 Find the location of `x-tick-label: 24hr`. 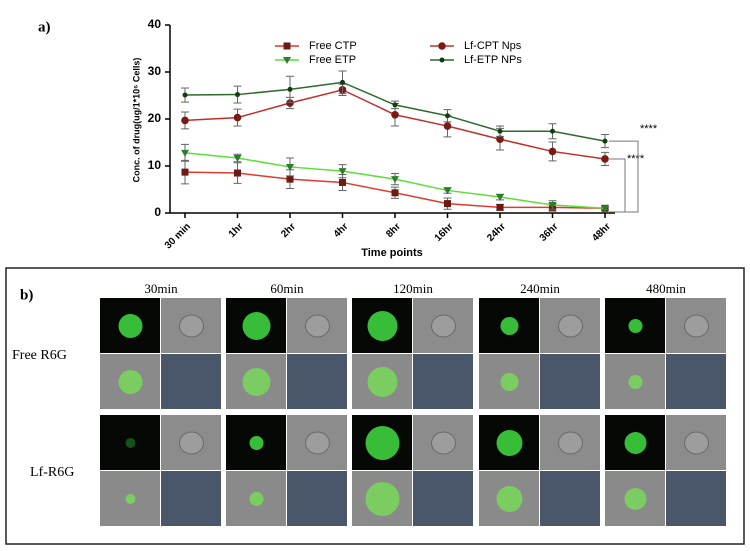

x-tick-label: 24hr is located at coordinates (496, 232).